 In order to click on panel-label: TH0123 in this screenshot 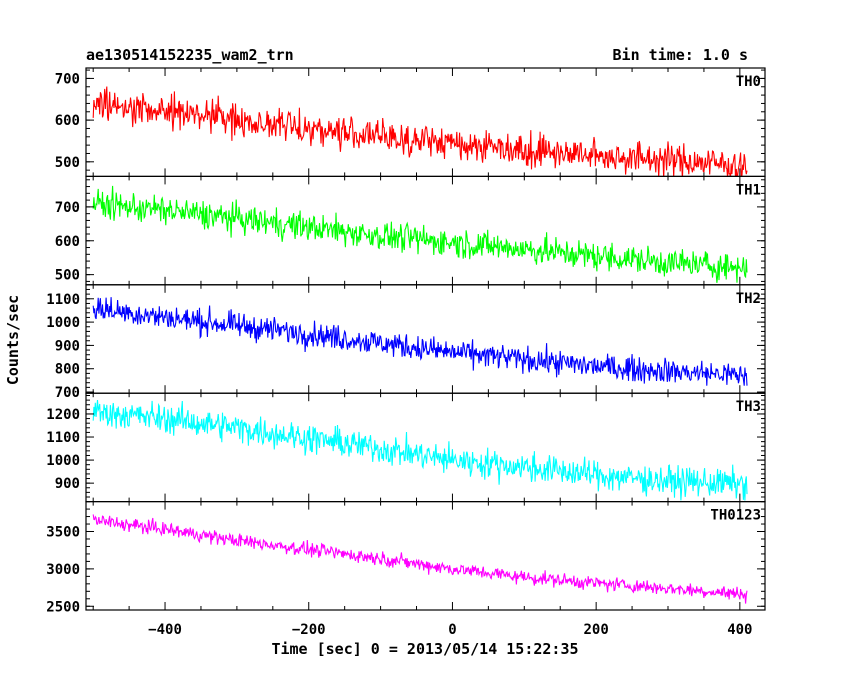, I will do `click(735, 516)`.